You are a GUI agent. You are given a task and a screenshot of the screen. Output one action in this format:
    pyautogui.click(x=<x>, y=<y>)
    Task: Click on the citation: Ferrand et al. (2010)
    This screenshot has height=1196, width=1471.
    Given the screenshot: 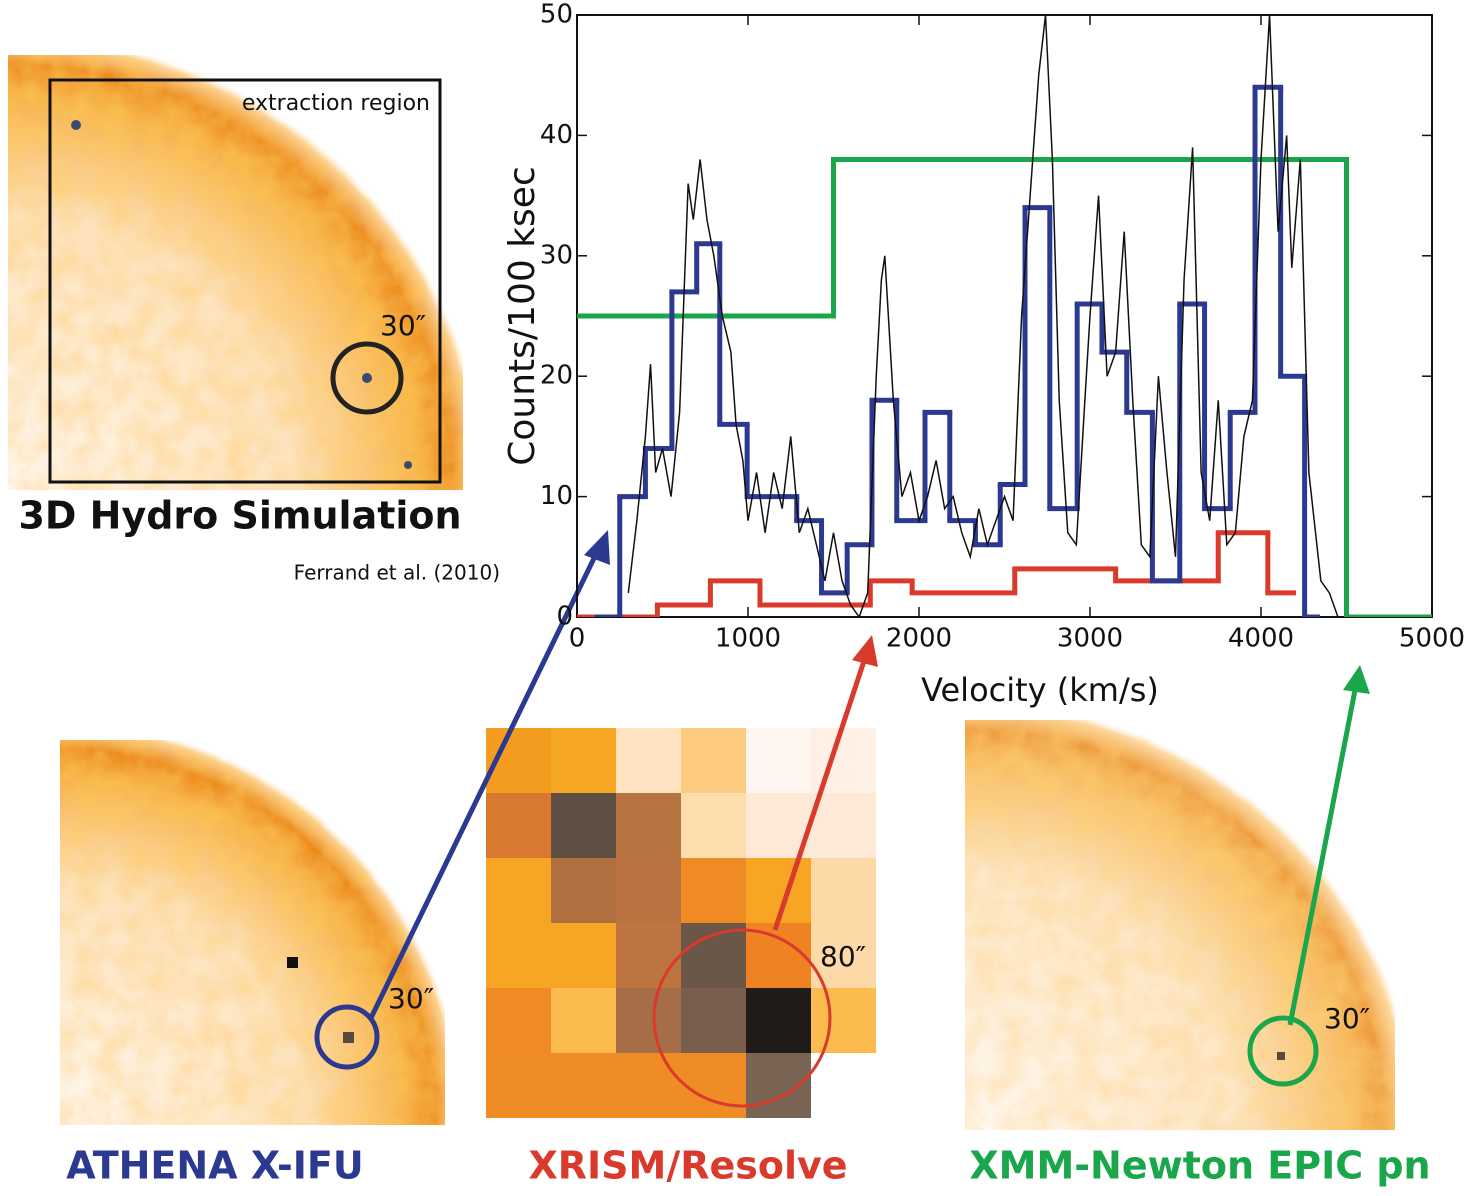 What is the action you would take?
    pyautogui.click(x=397, y=573)
    